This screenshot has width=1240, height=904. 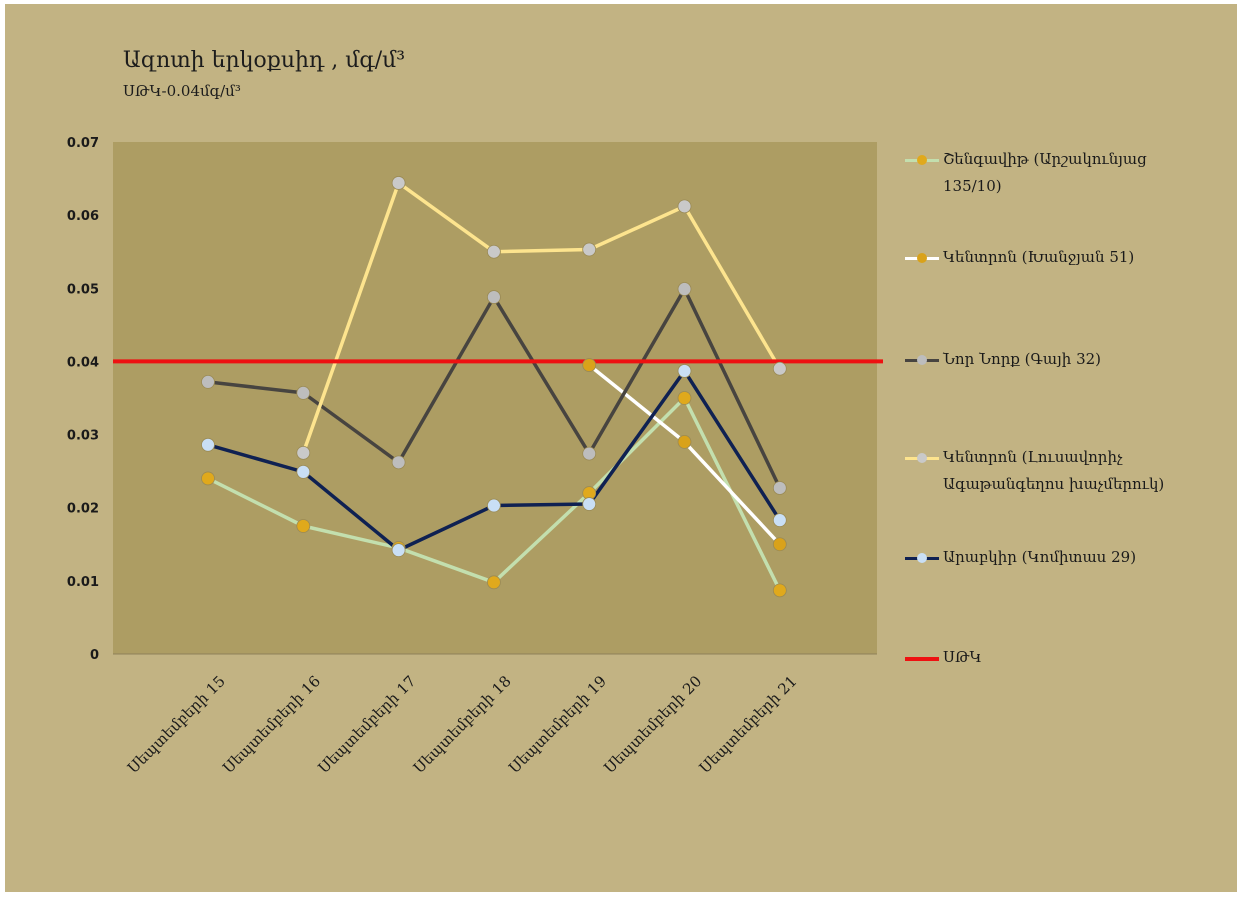 What do you see at coordinates (271, 724) in the screenshot?
I see `x-tick-label: Սեպտեմբերի 16` at bounding box center [271, 724].